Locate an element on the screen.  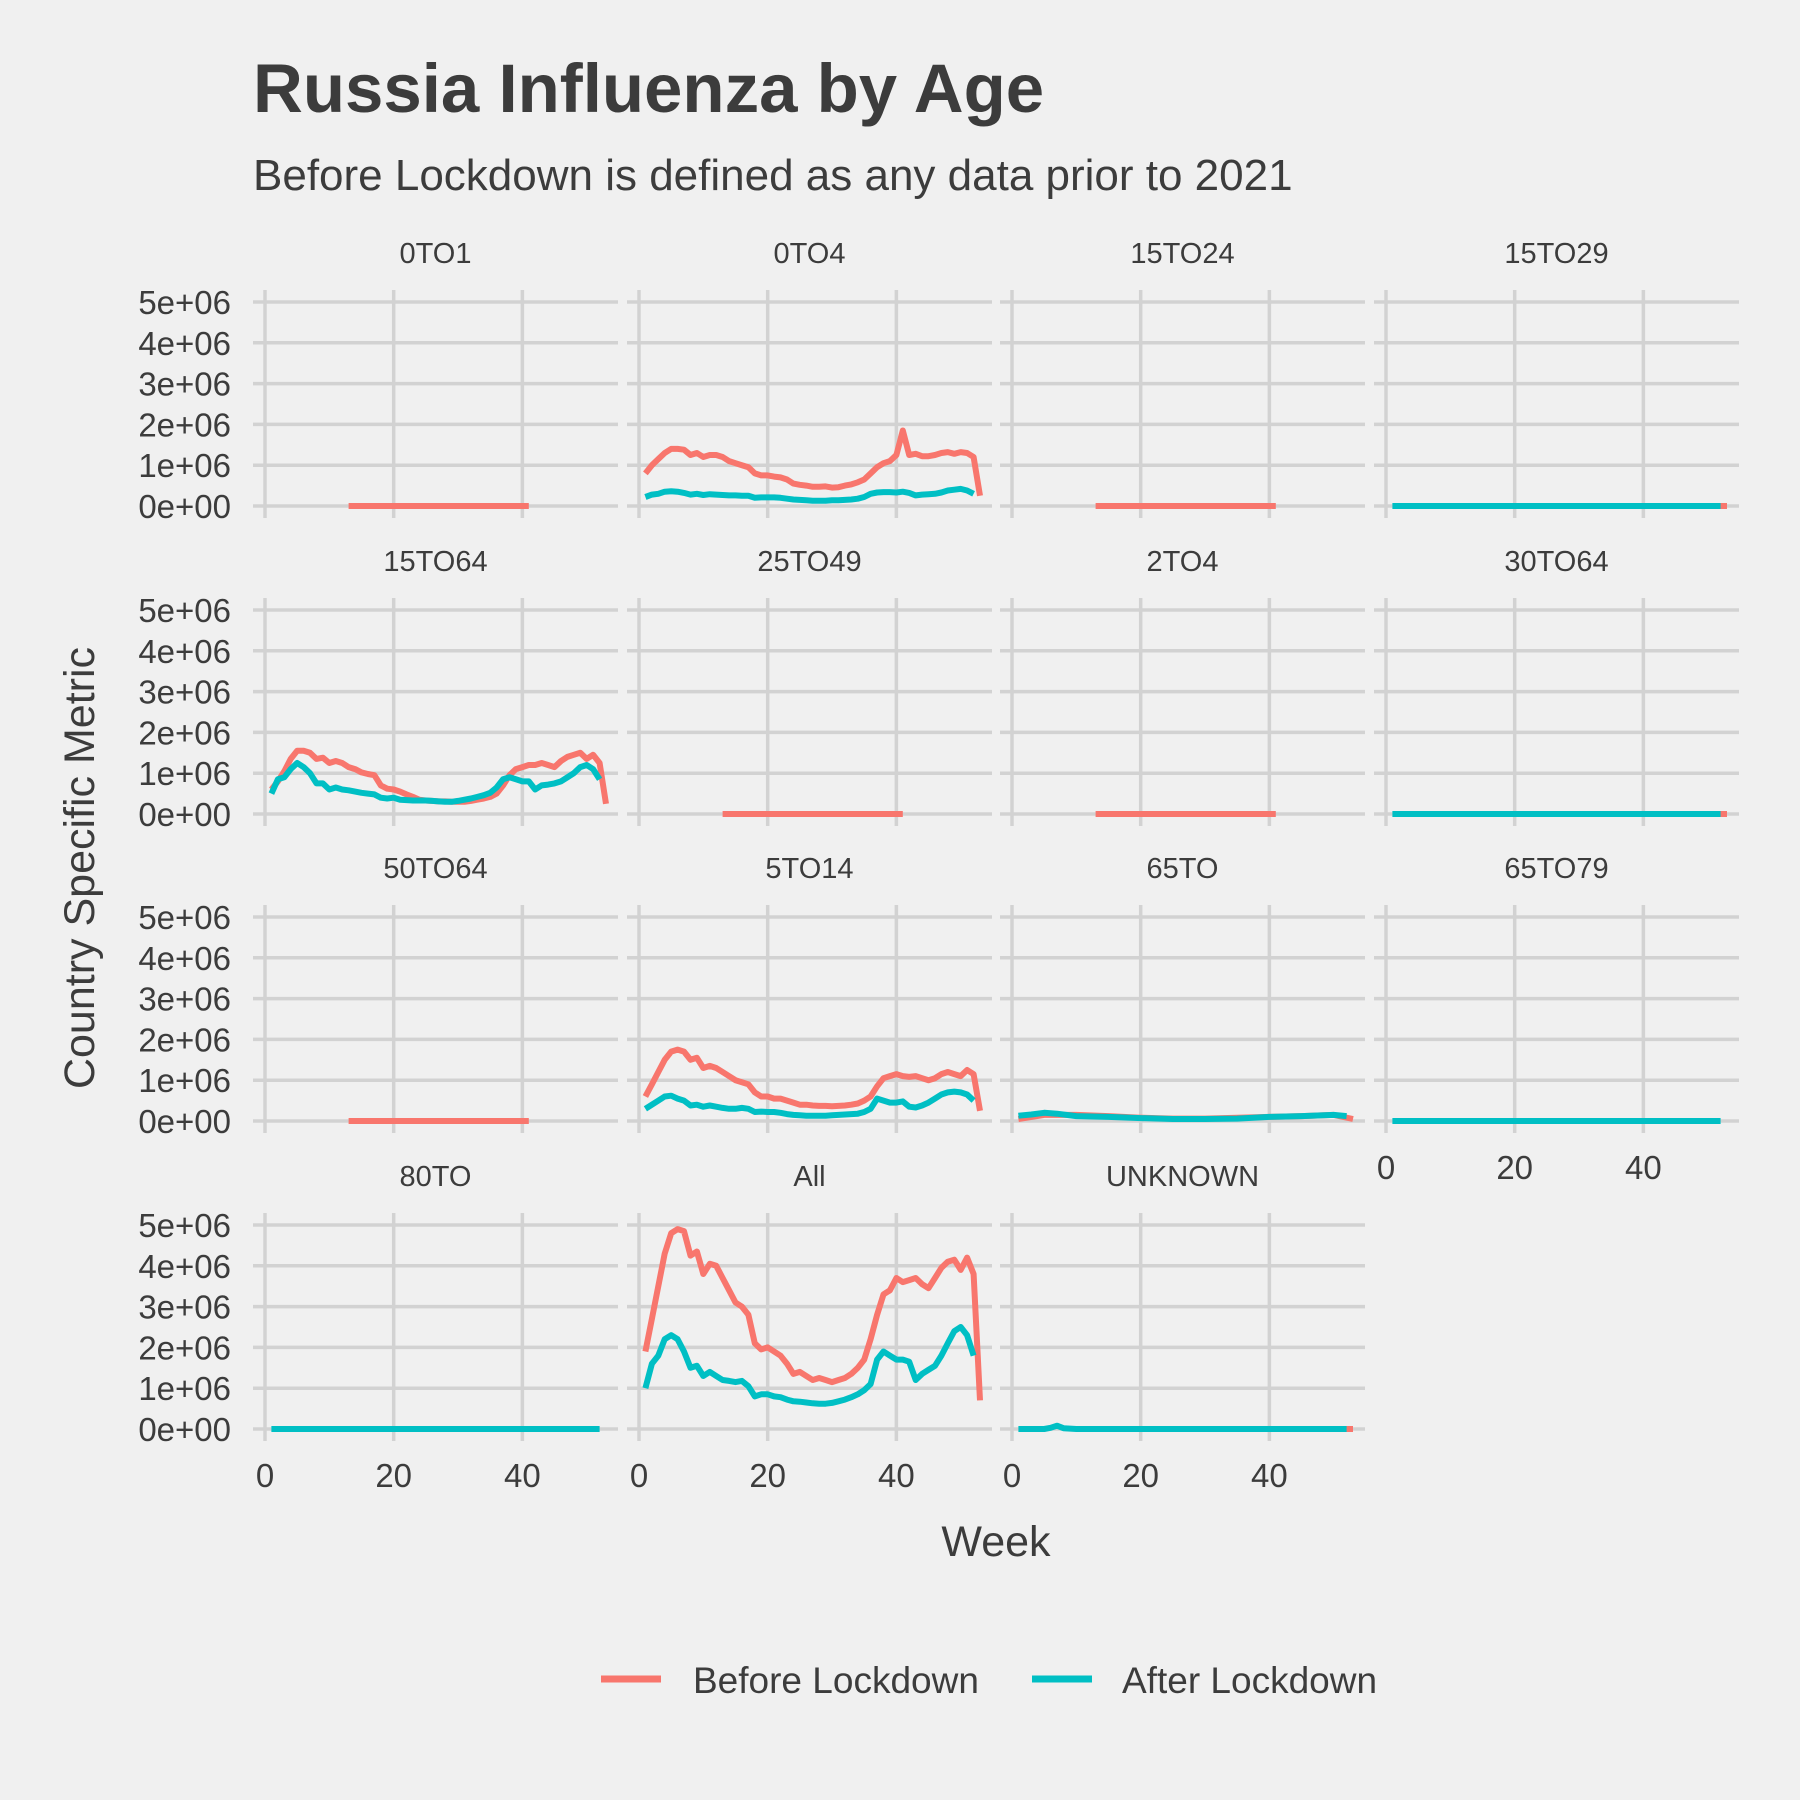
facet-strip-label: 65TO79 is located at coordinates (1556, 869).